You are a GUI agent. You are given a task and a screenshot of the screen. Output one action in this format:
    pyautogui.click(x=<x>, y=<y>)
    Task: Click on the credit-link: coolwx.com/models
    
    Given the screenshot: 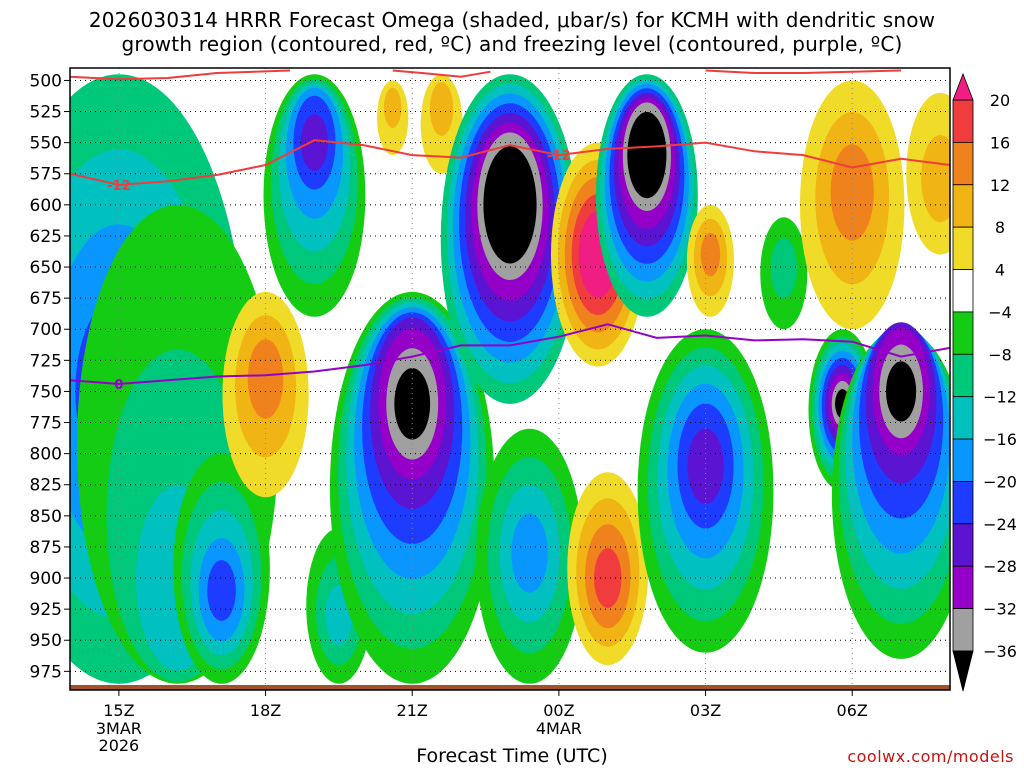 What is the action you would take?
    pyautogui.click(x=930, y=756)
    